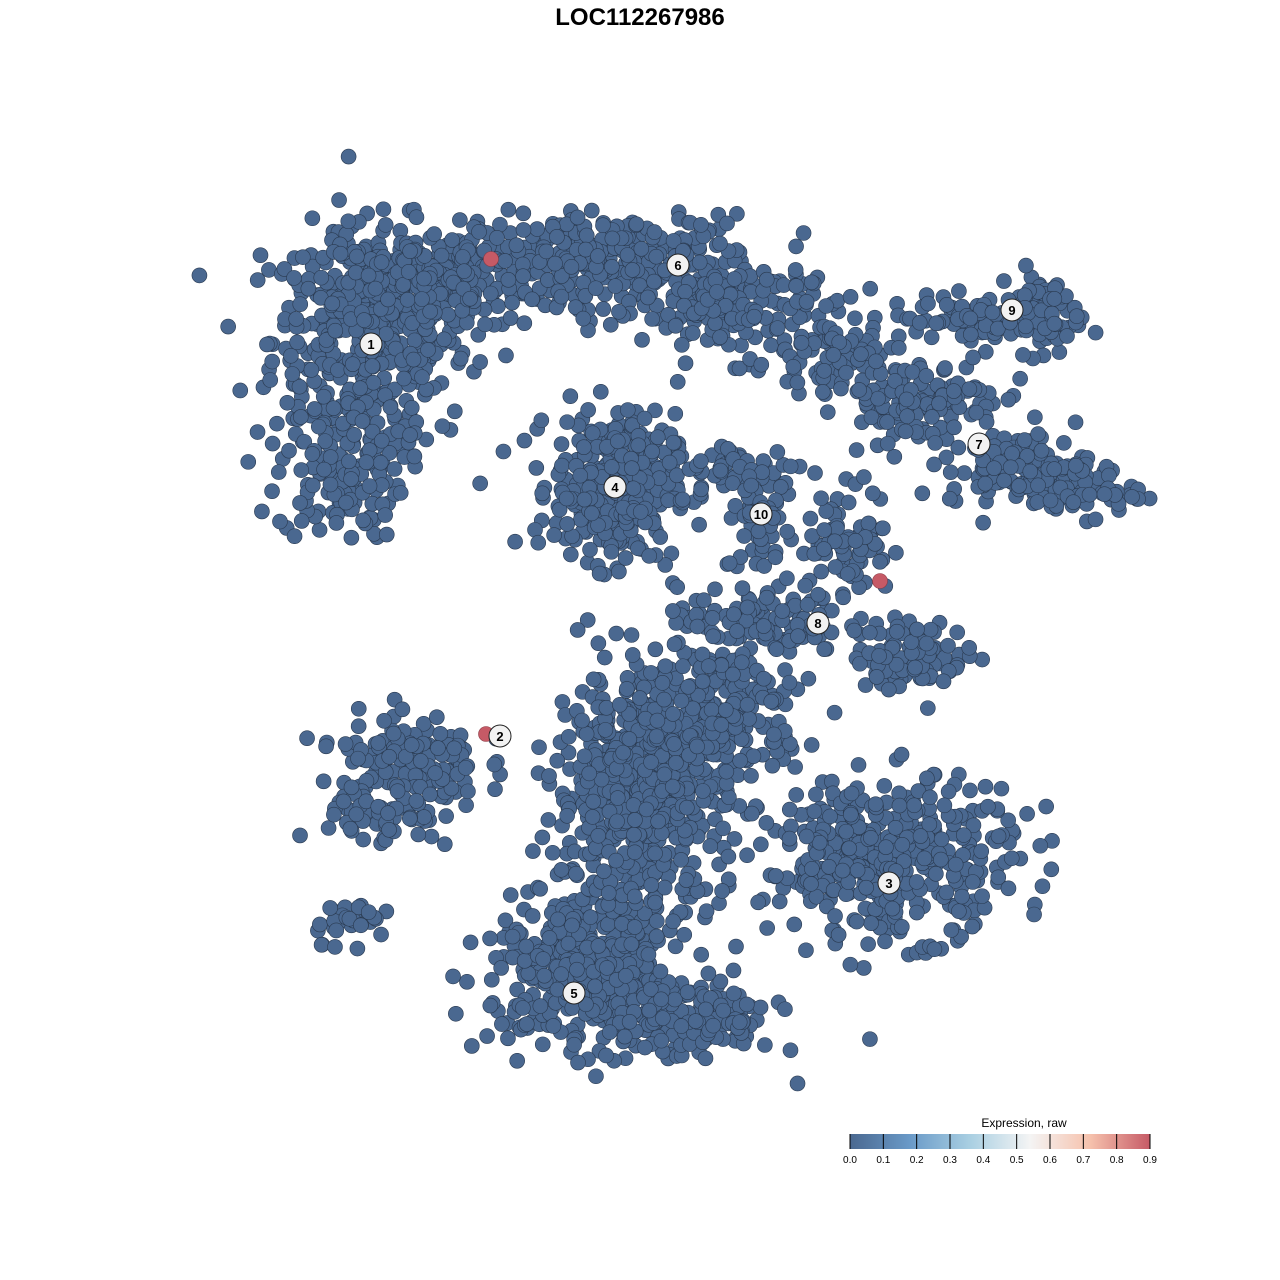  What do you see at coordinates (499, 736) in the screenshot?
I see `svg-text: 2` at bounding box center [499, 736].